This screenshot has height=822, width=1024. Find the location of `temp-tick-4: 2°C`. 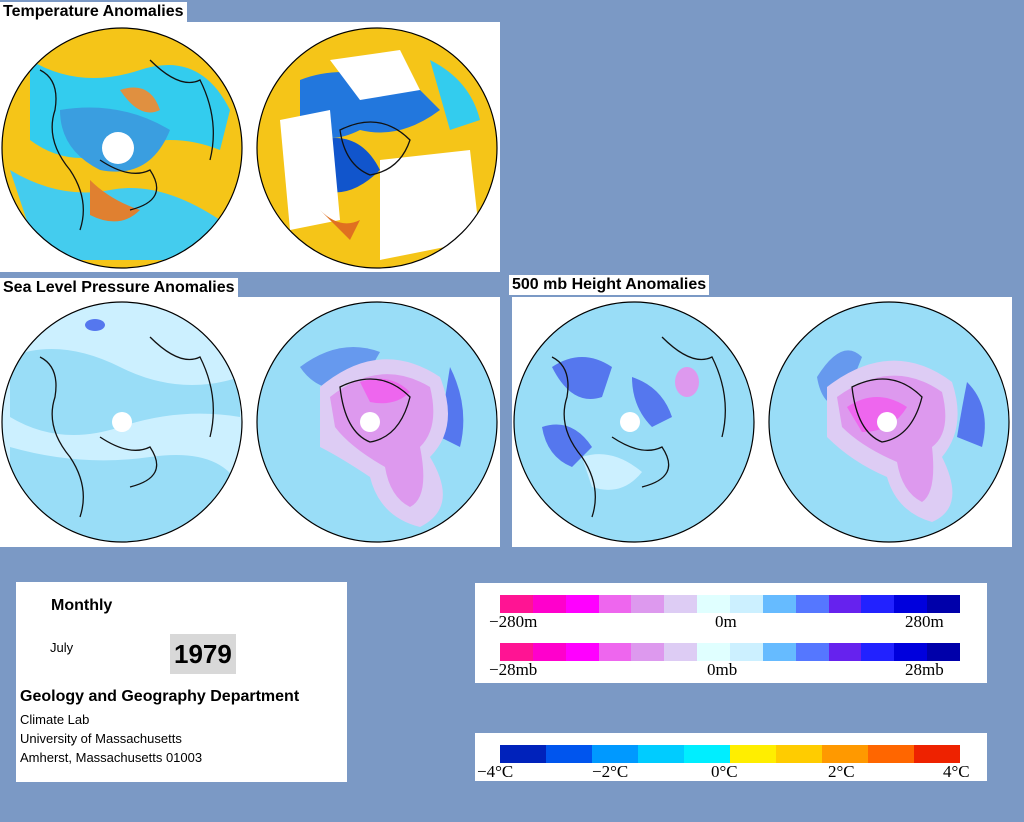

temp-tick-4: 2°C is located at coordinates (841, 771).